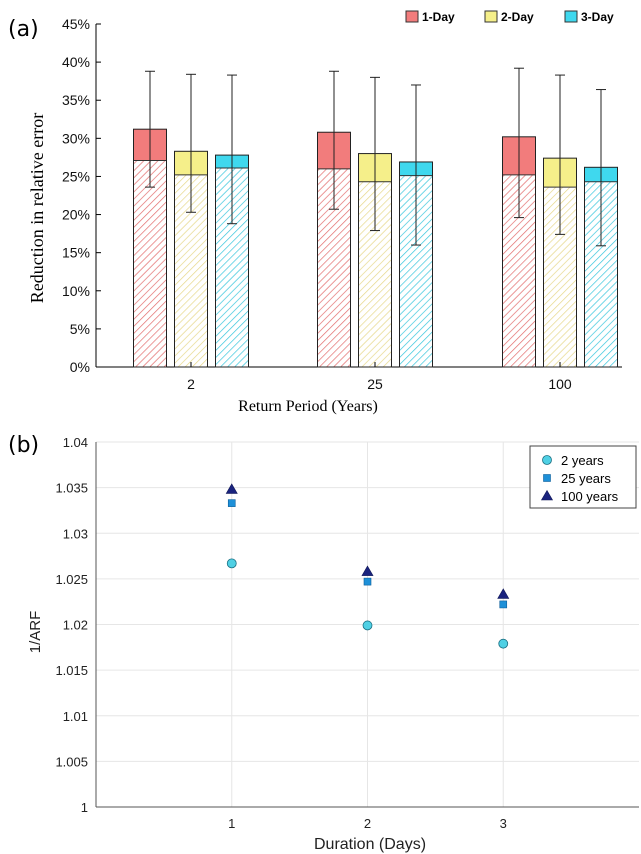 The image size is (641, 854). I want to click on panel-a-y-tick-label: 10%, so click(76, 291).